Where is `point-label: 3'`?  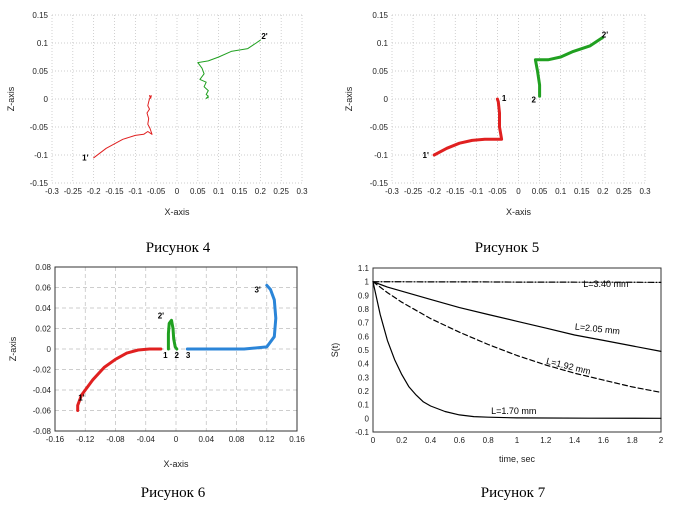 point-label: 3' is located at coordinates (257, 290).